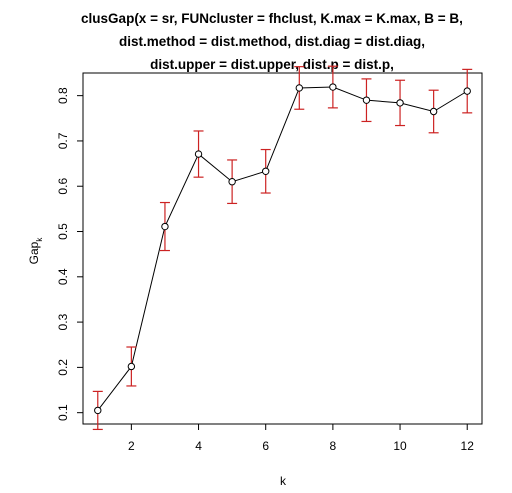 The width and height of the screenshot is (512, 493). I want to click on y-tick-label: 0.1, so click(63, 412).